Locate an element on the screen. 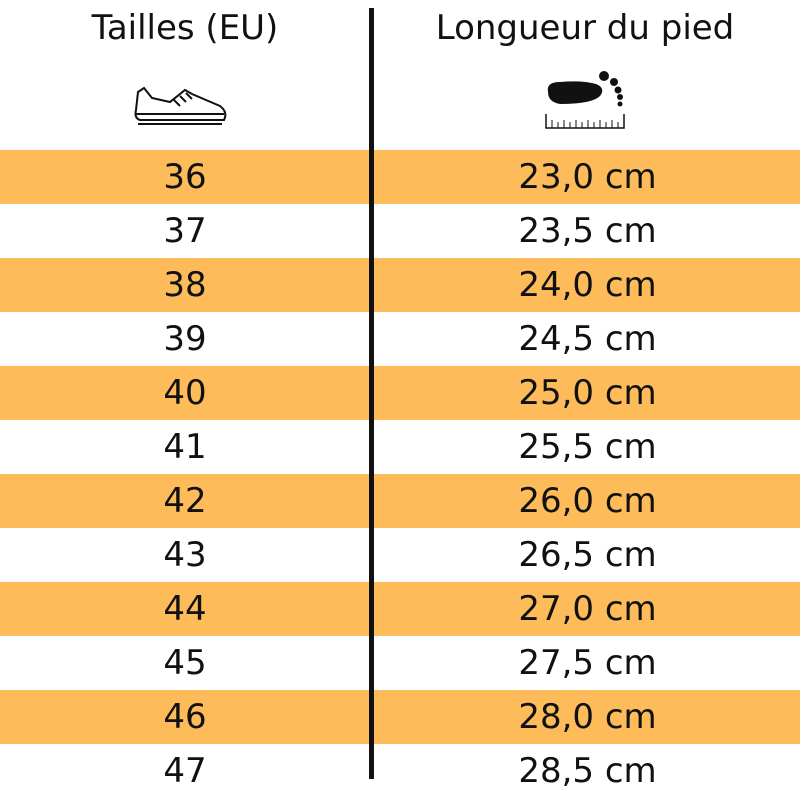  table-row: 43 26,5 cm is located at coordinates (400, 555).